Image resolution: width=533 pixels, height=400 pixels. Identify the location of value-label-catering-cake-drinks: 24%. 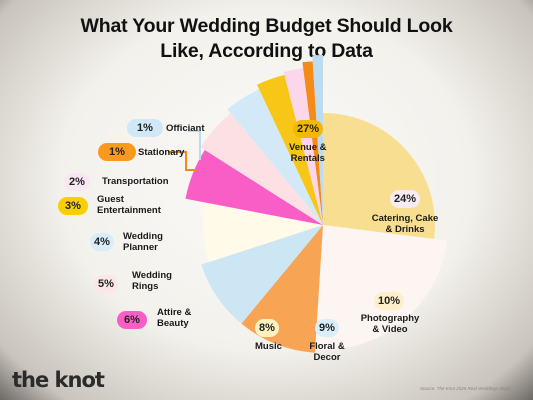
(405, 199).